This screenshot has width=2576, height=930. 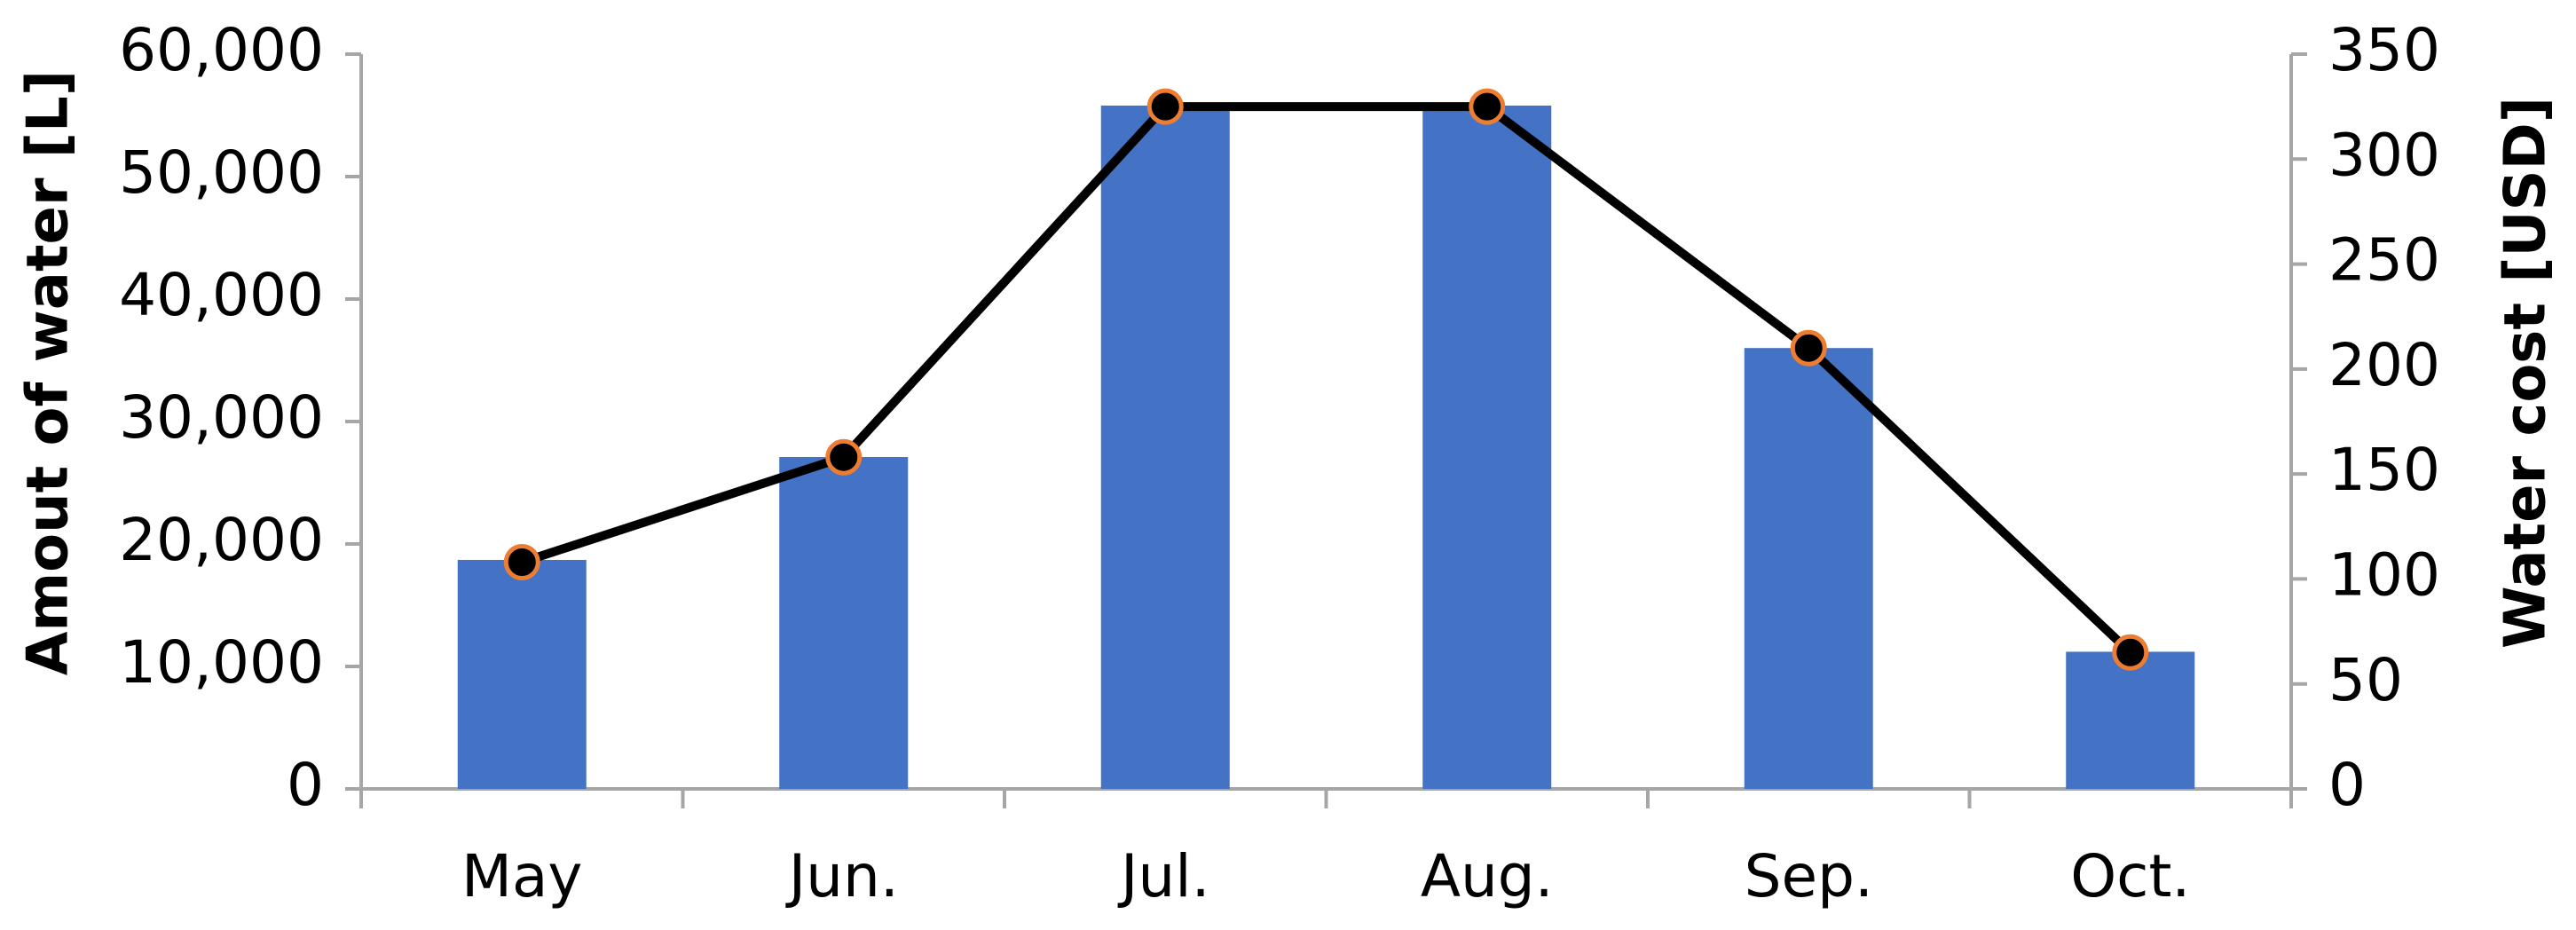 I want to click on y2-tick-label: 50, so click(x=2365, y=680).